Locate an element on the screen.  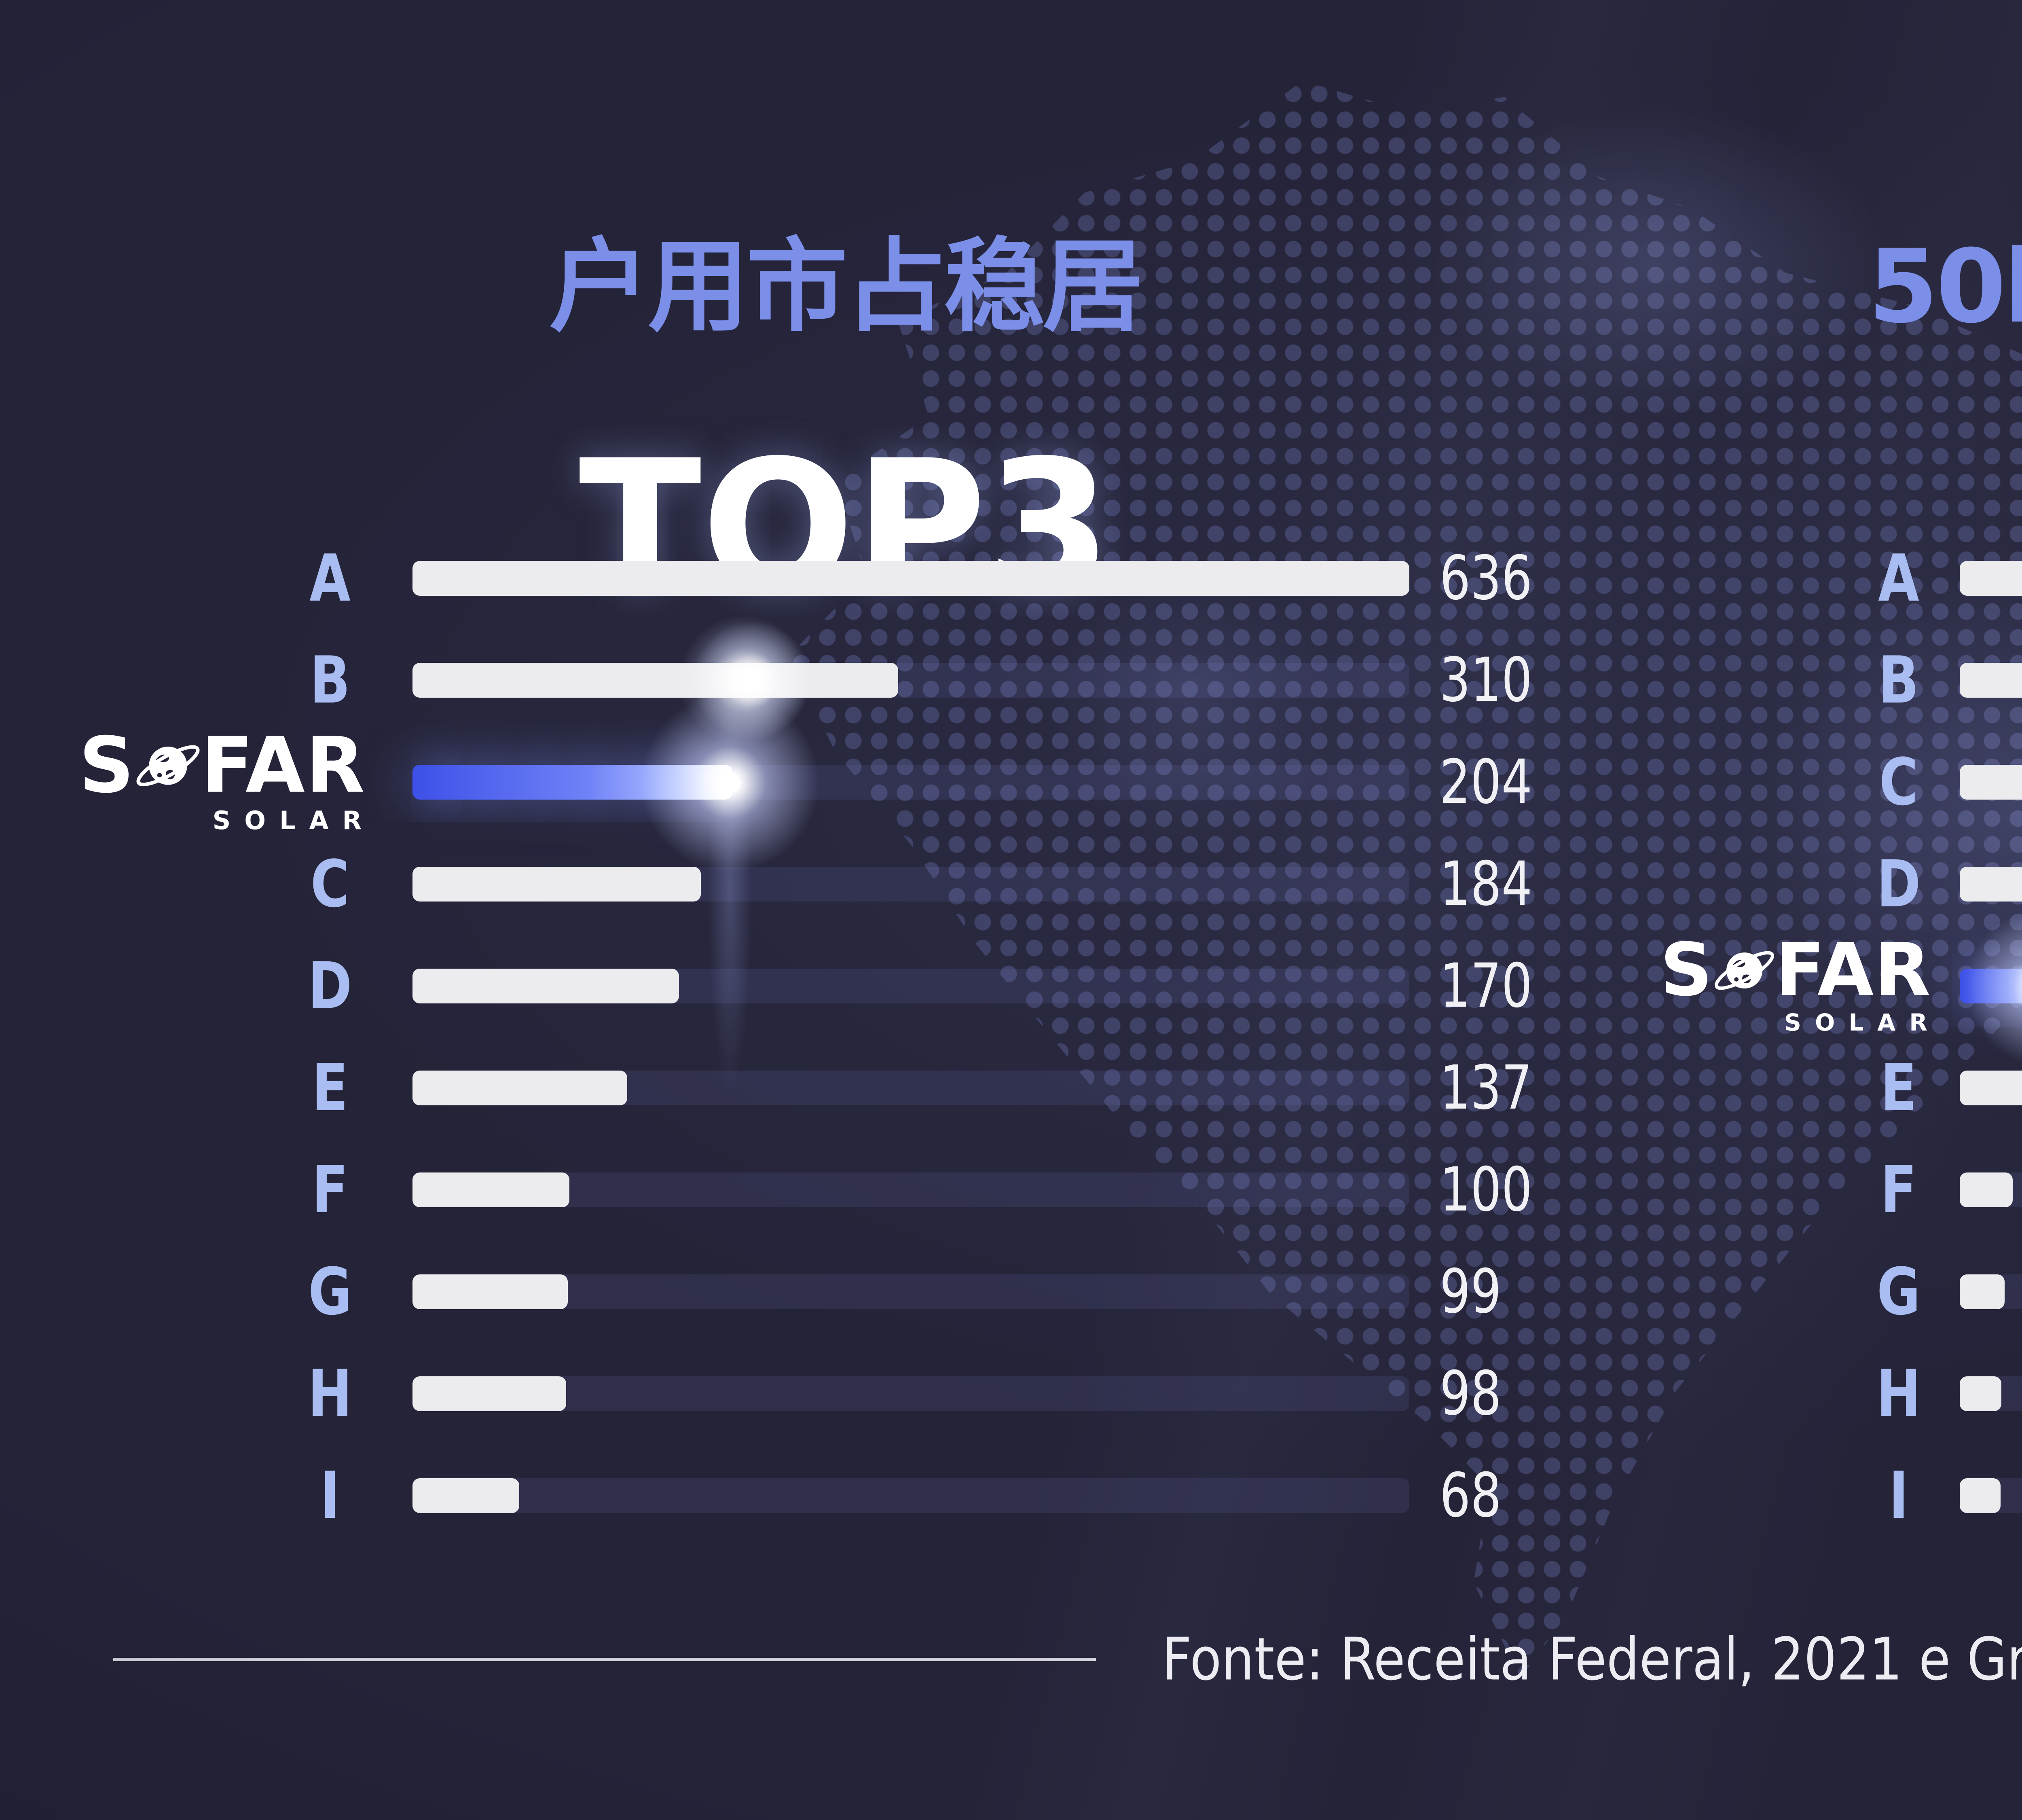
row-label: I is located at coordinates (1899, 1496).